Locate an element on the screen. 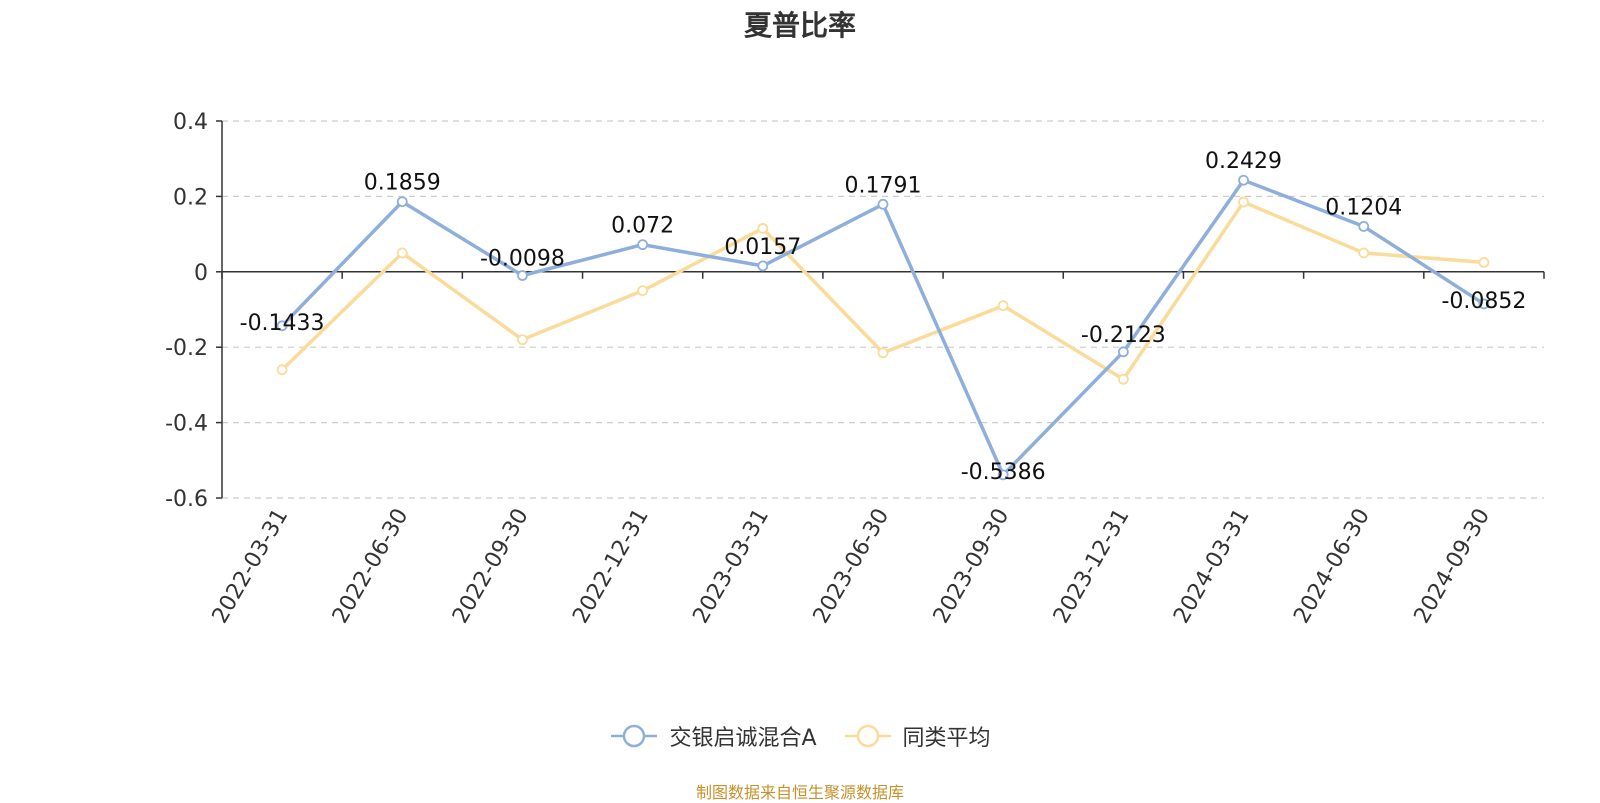 The height and width of the screenshot is (803, 1600). x-tick-label: 2023-03-31 is located at coordinates (731, 566).